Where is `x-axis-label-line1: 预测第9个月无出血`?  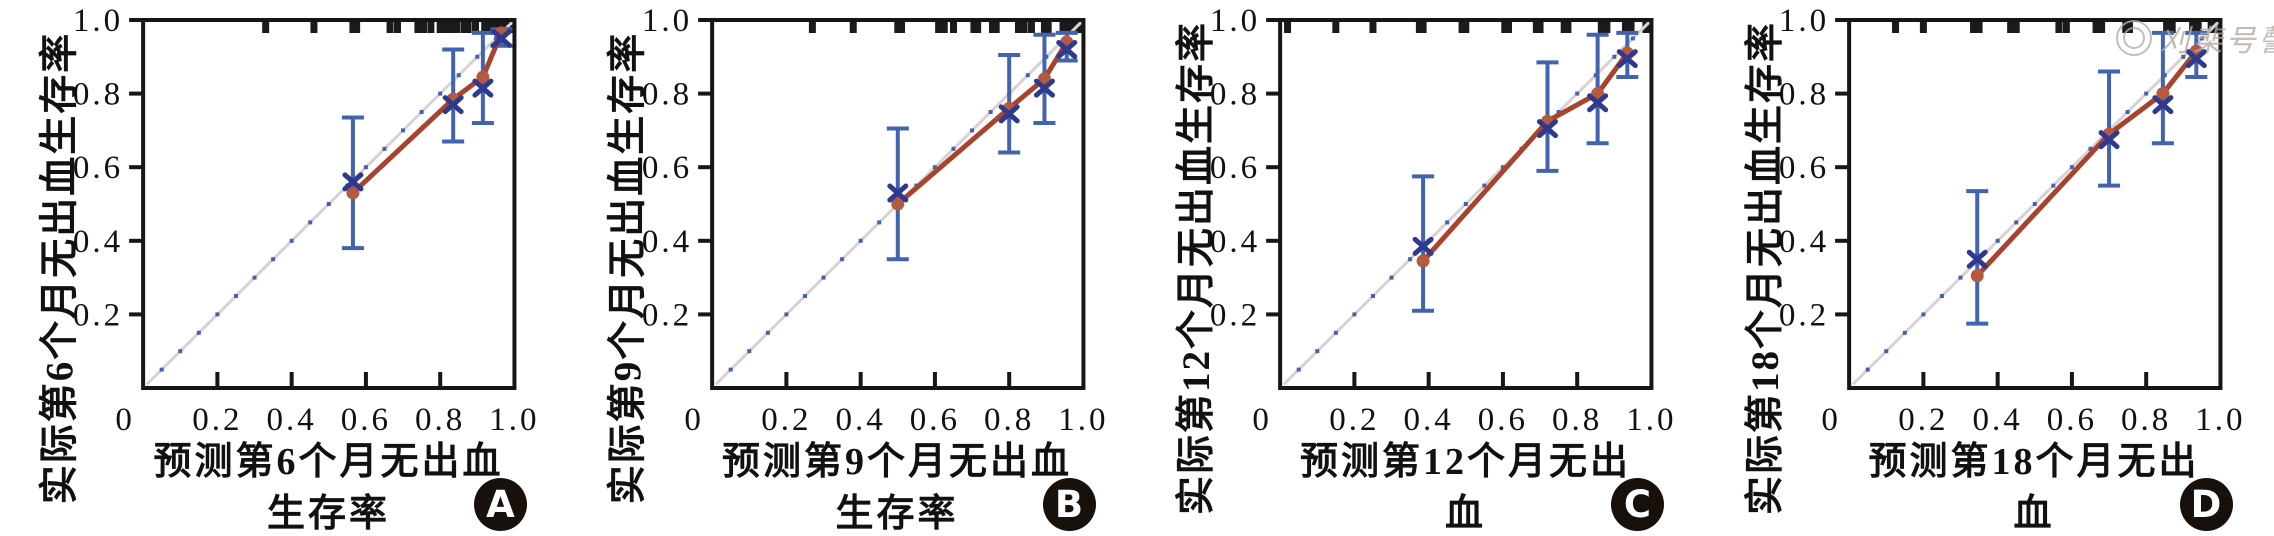 x-axis-label-line1: 预测第9个月无出血 is located at coordinates (896, 462).